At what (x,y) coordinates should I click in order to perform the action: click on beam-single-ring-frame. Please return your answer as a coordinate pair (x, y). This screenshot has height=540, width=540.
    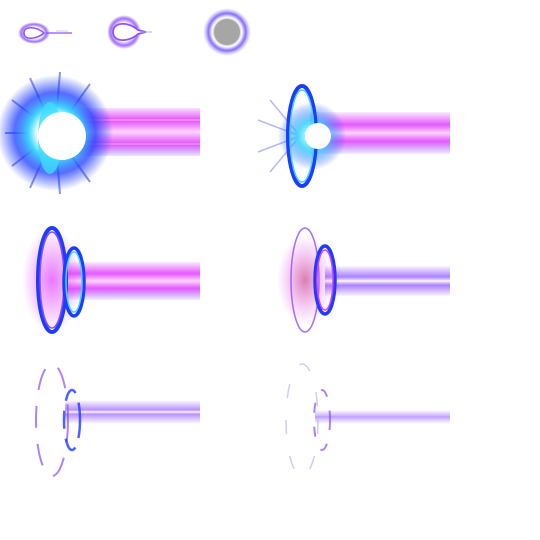
    Looking at the image, I should click on (350, 130).